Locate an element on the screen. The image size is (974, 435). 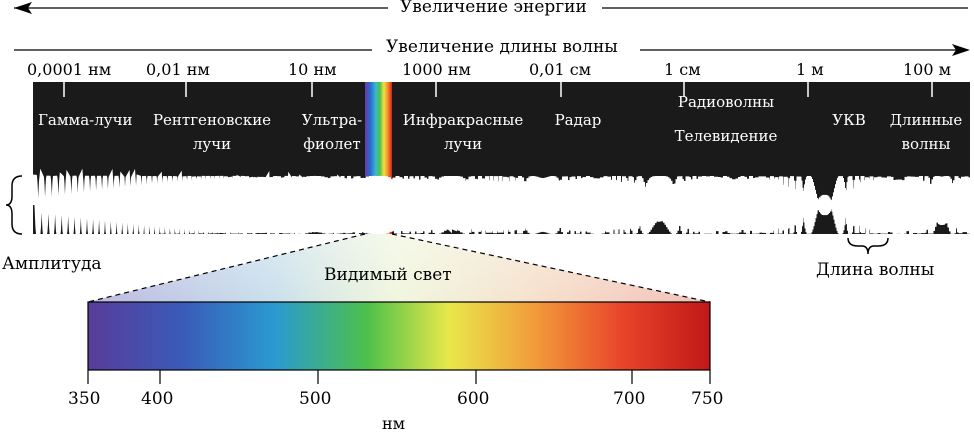
band-radio-label: Радиоволны is located at coordinates (726, 102).